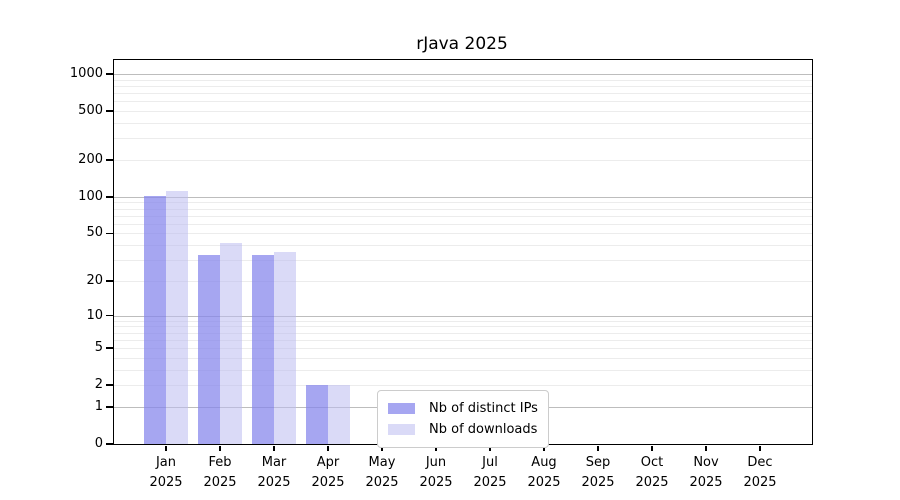 Image resolution: width=900 pixels, height=500 pixels. I want to click on legend-swatch-downloads, so click(401, 429).